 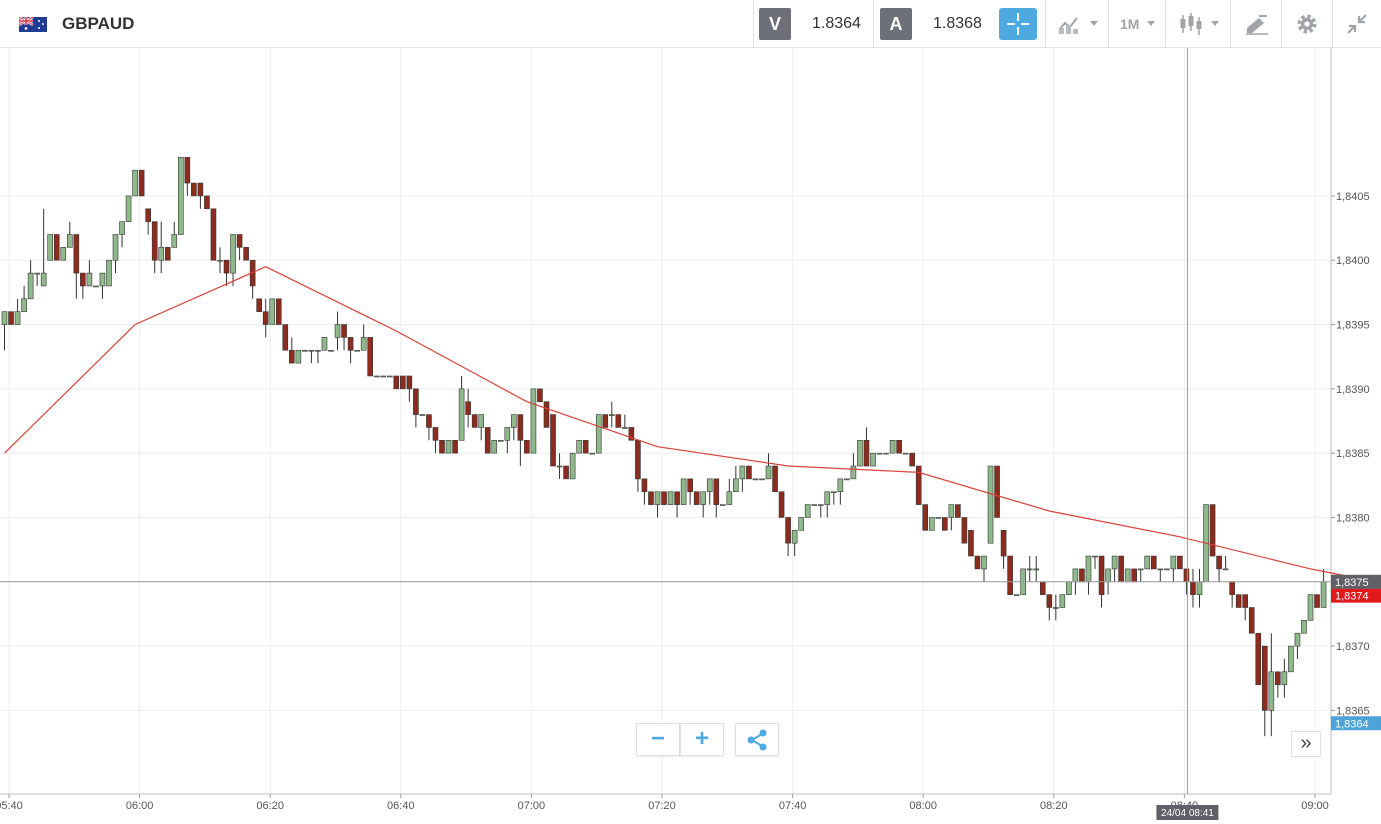 I want to click on share-button, so click(x=757, y=739).